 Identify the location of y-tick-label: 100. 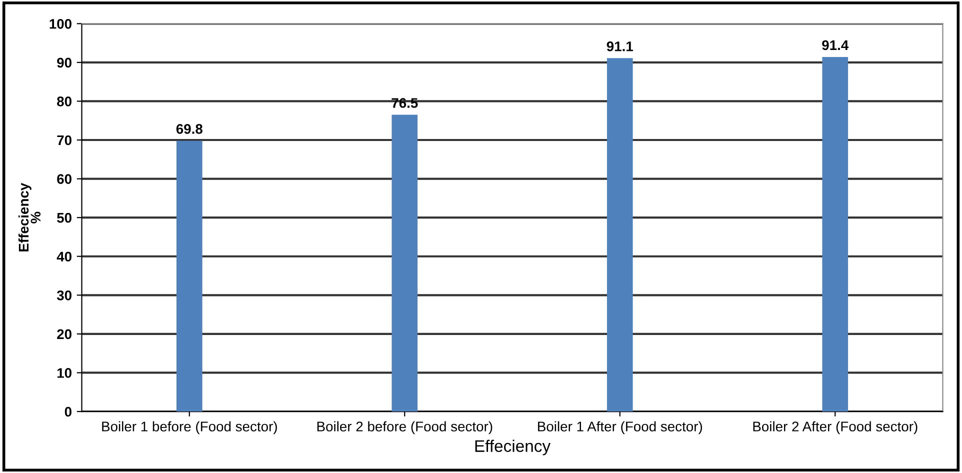
(61, 23).